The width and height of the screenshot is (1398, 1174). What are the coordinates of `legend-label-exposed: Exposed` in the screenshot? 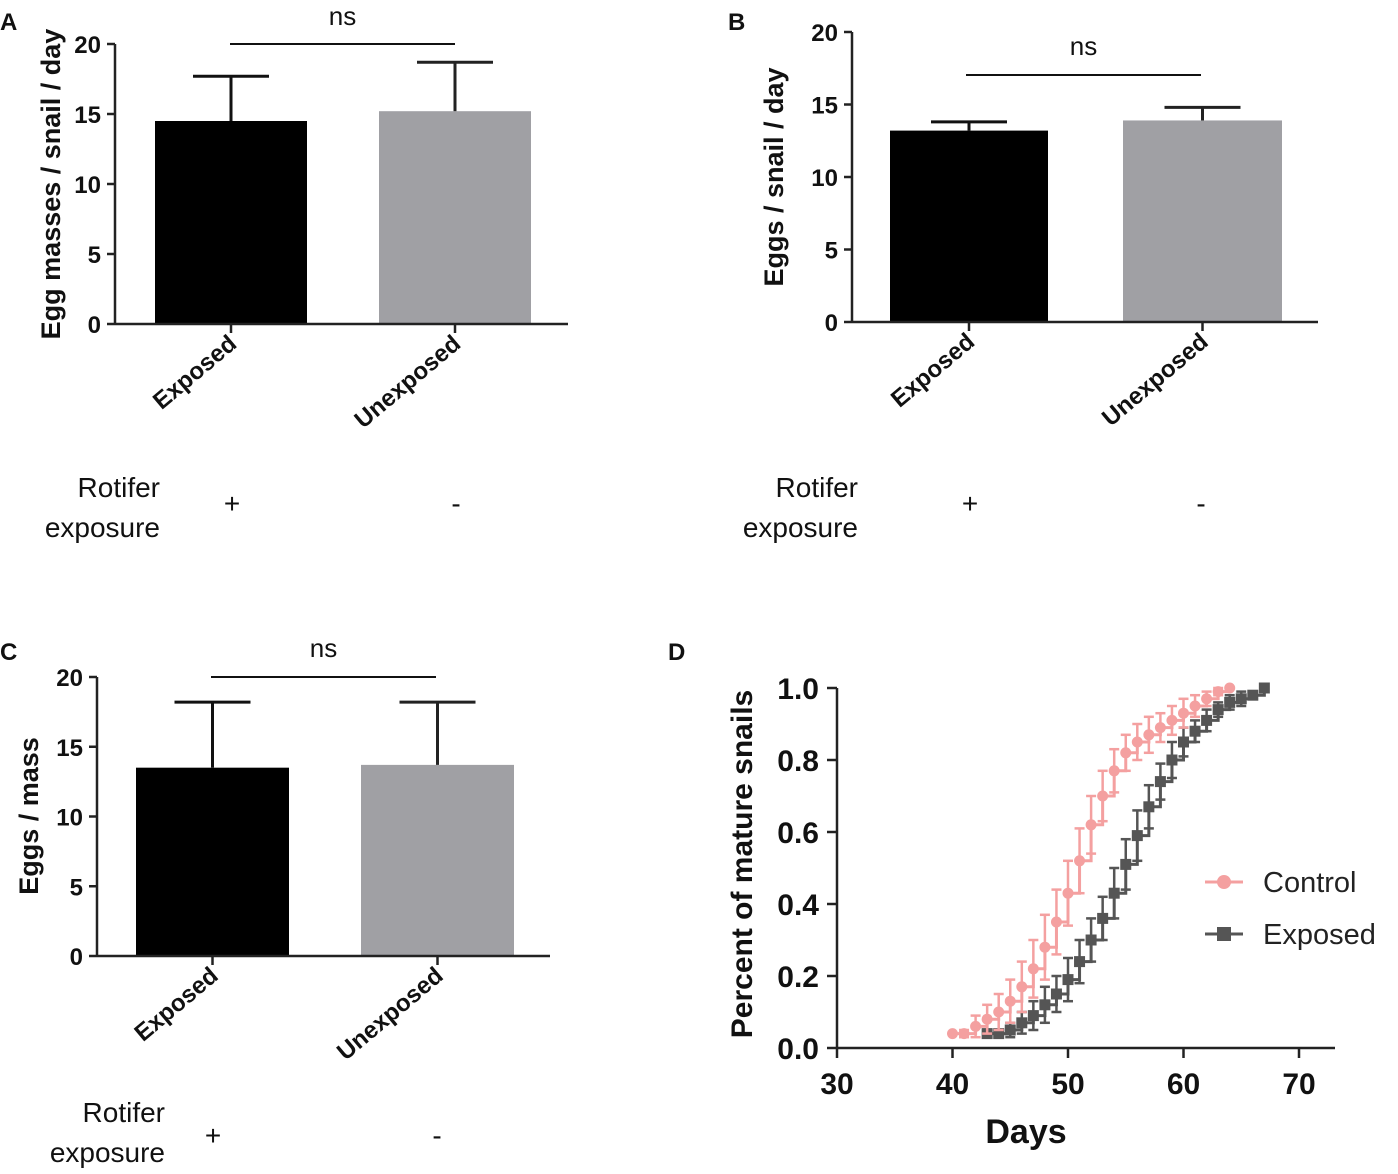 It's located at (1319, 935).